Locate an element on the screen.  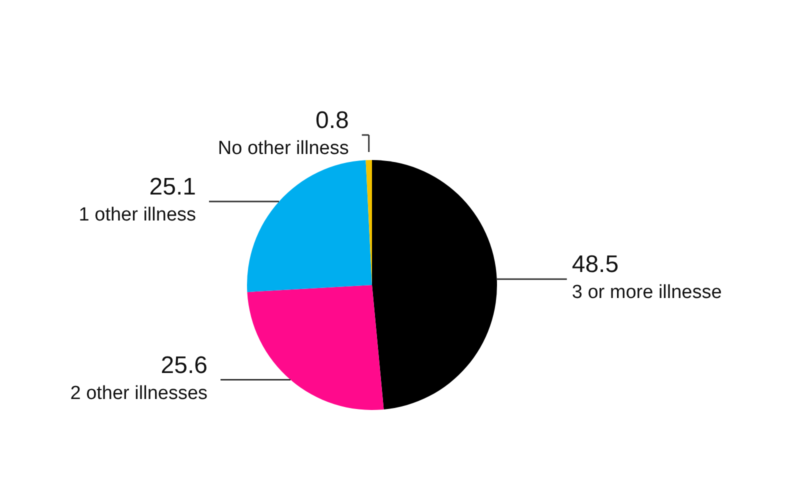
data-label: 25.1 is located at coordinates (172, 186).